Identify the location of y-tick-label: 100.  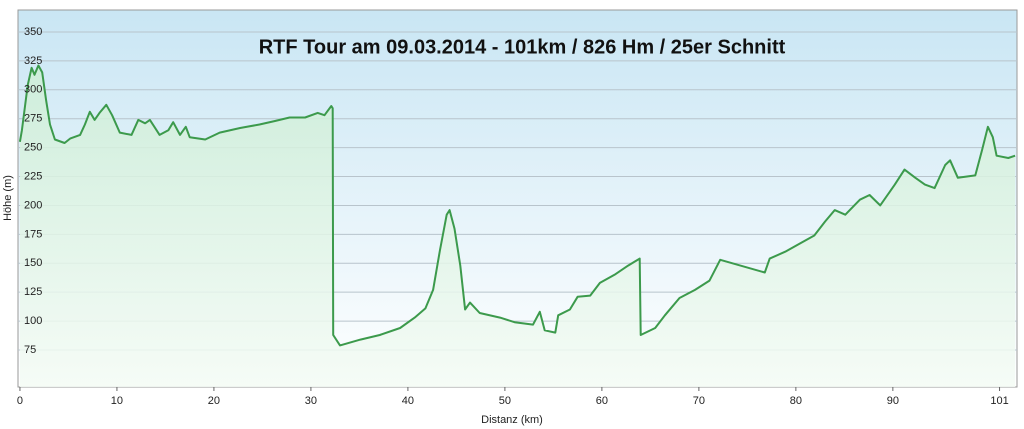
(33, 321).